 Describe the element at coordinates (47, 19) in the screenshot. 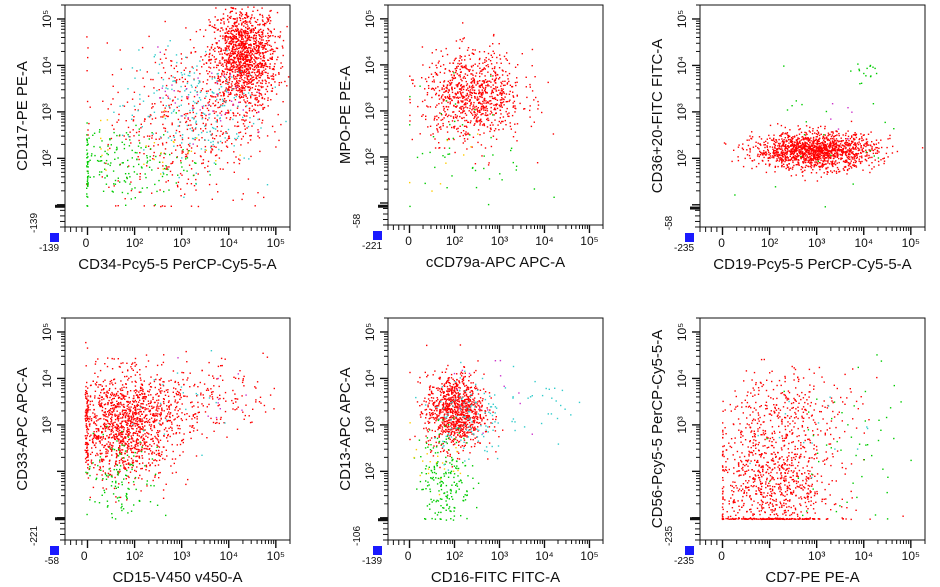

I see `y-tick-label: 10⁵` at that location.